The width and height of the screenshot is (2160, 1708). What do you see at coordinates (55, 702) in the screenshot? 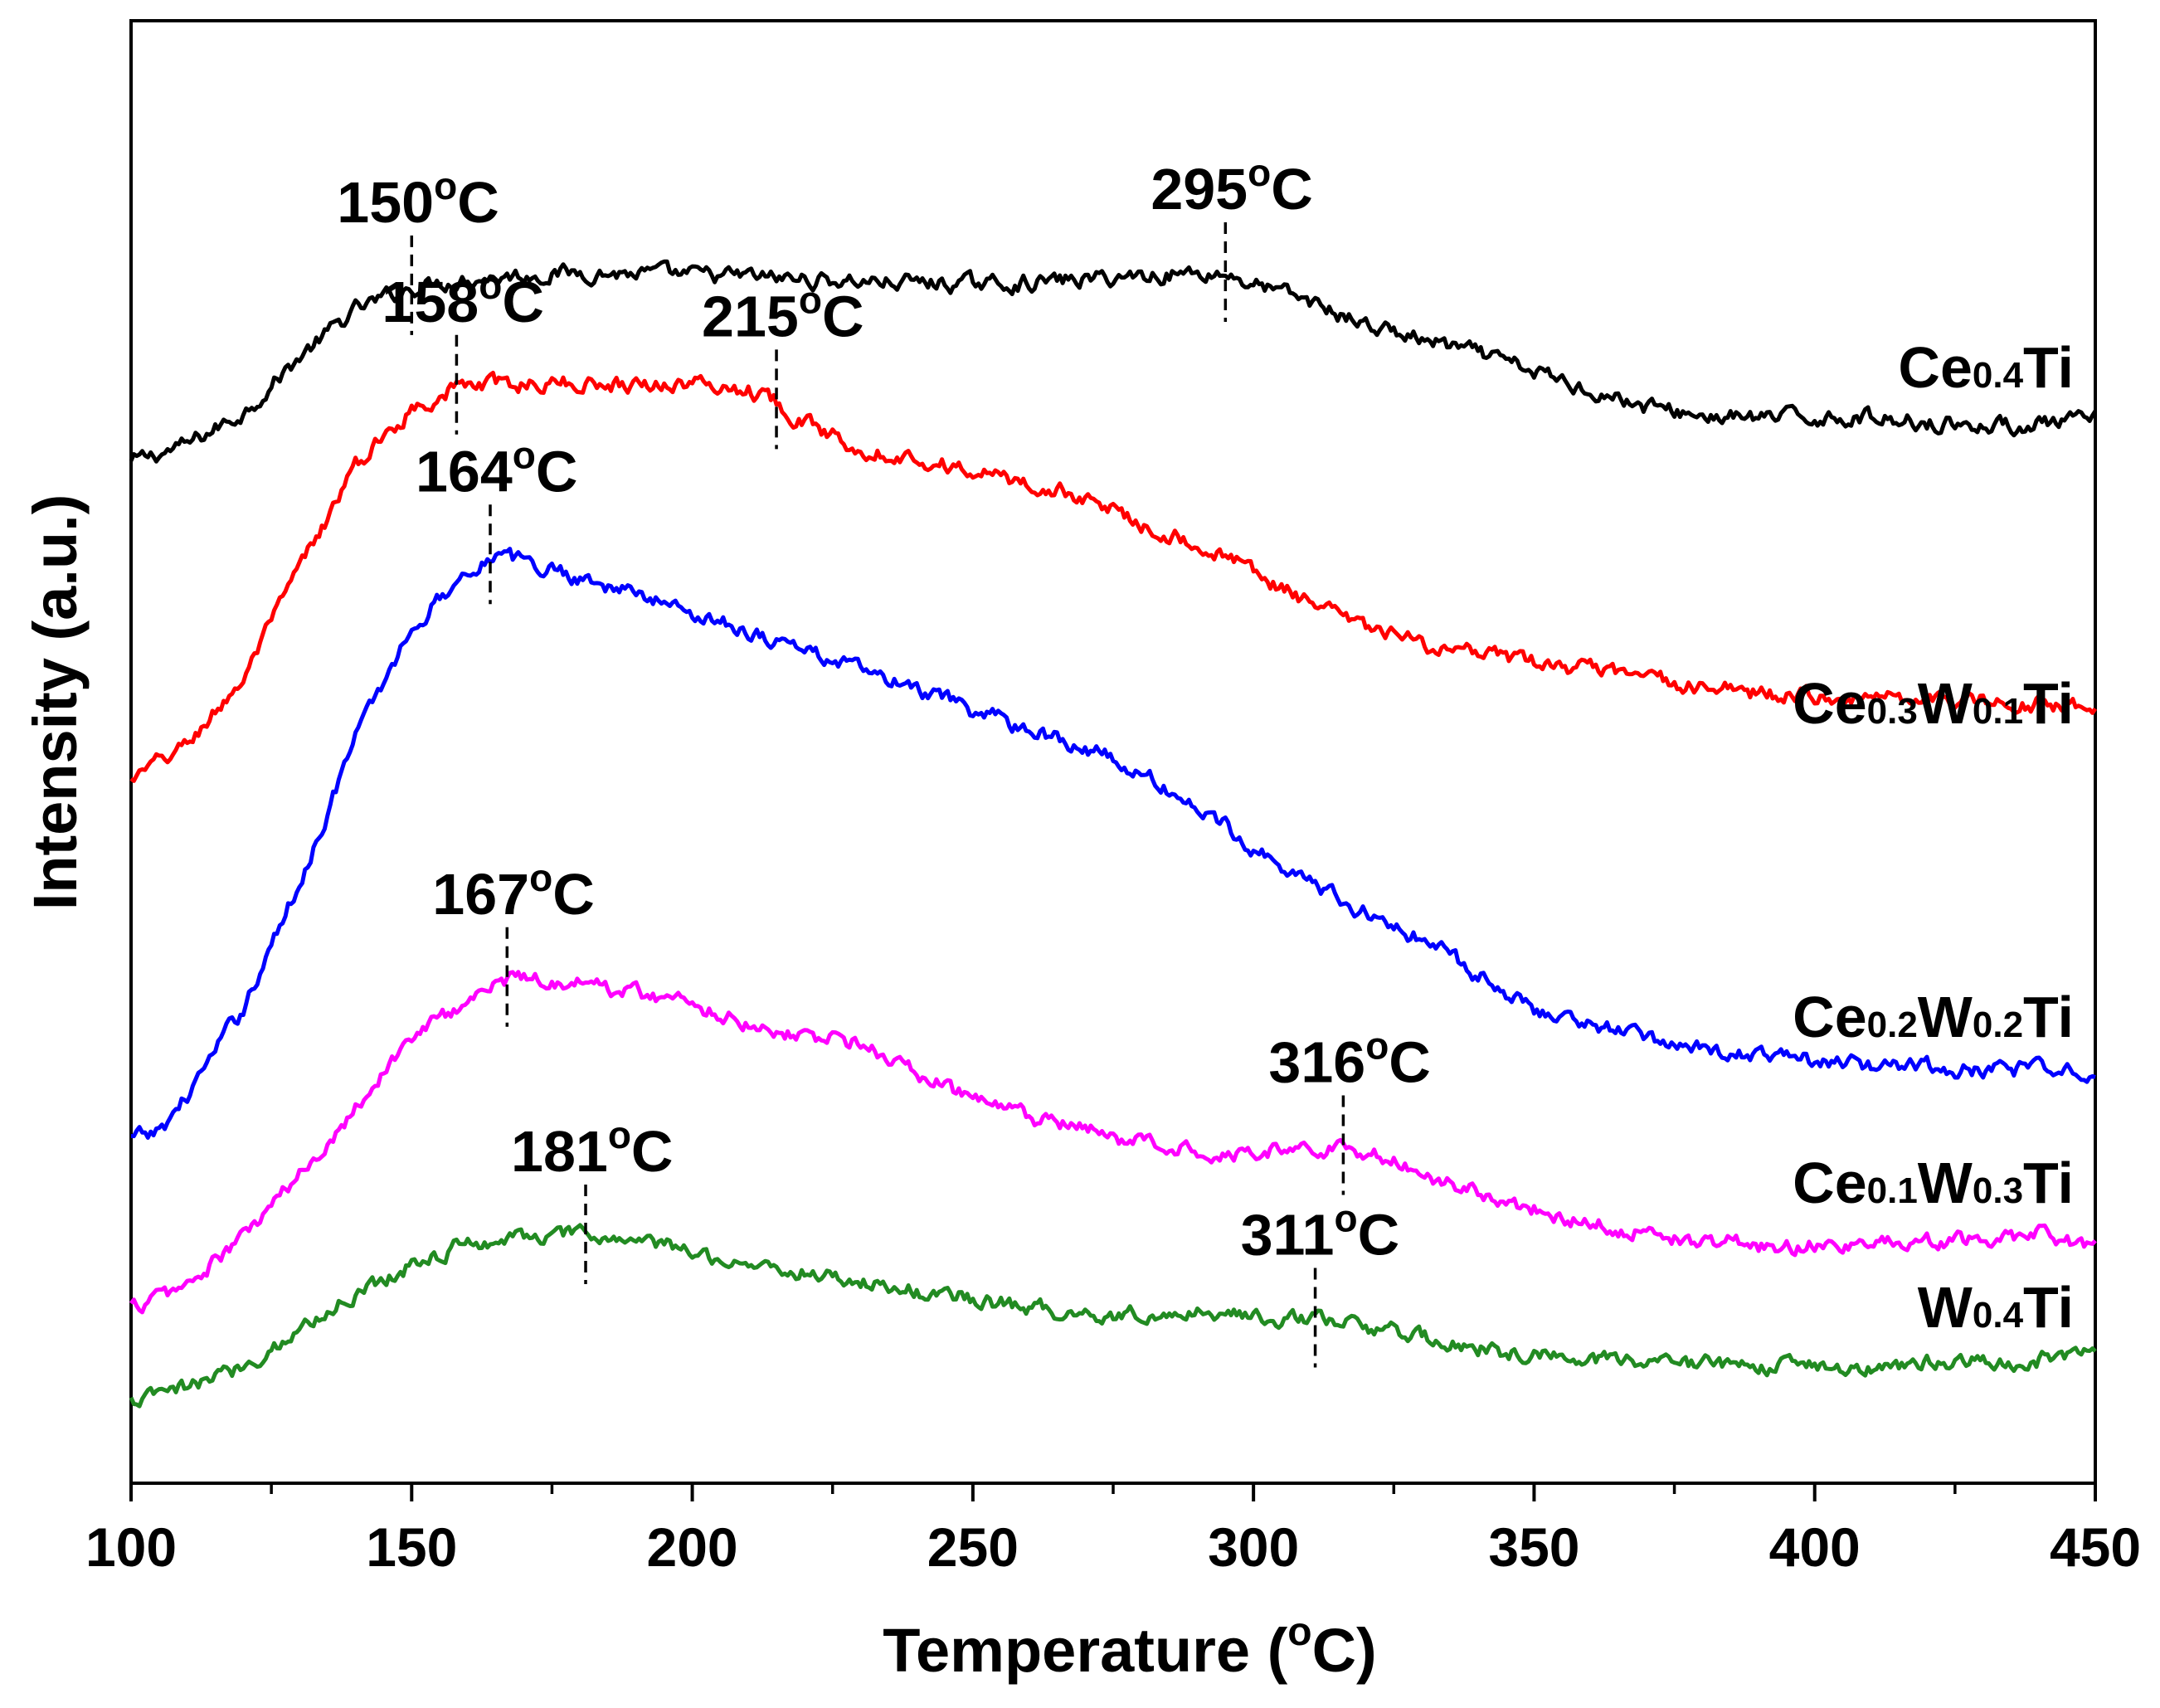
I see `y-axis-title: Intensity (a.u.)` at bounding box center [55, 702].